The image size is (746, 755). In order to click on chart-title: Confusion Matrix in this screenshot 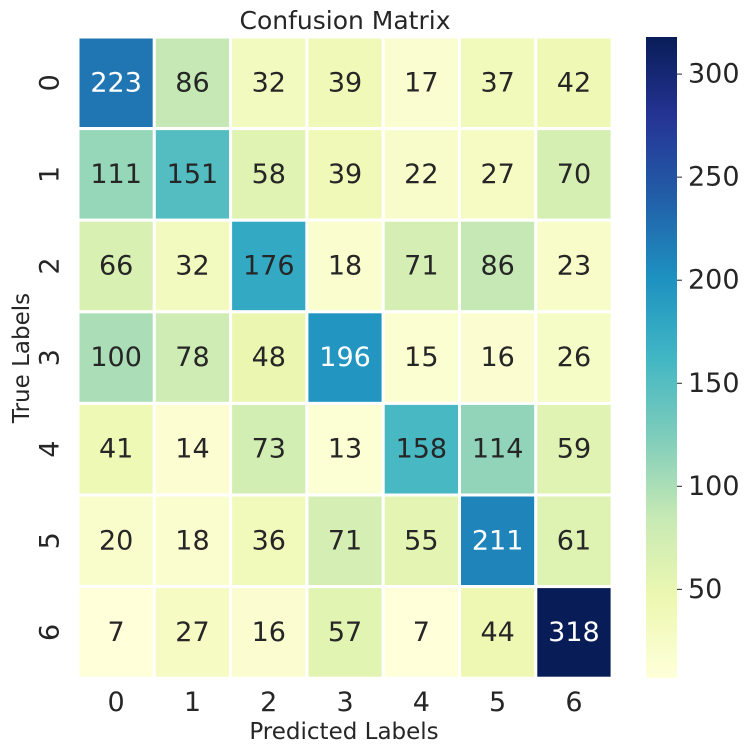, I will do `click(344, 20)`.